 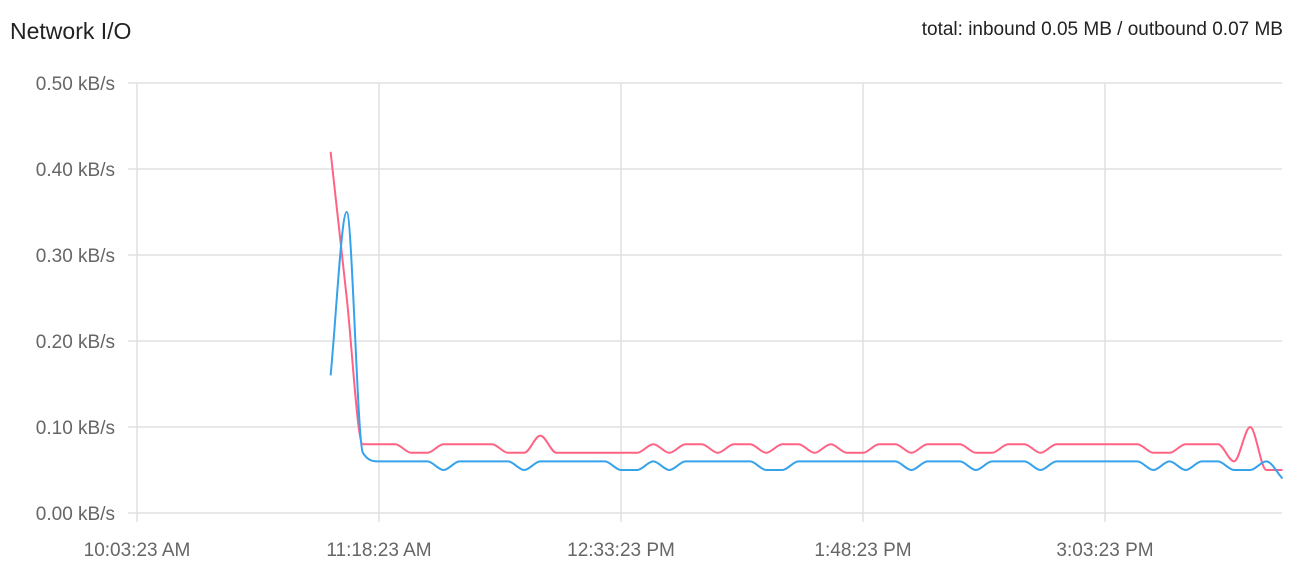 What do you see at coordinates (137, 550) in the screenshot?
I see `x-tick-label: 10:03:23 AM` at bounding box center [137, 550].